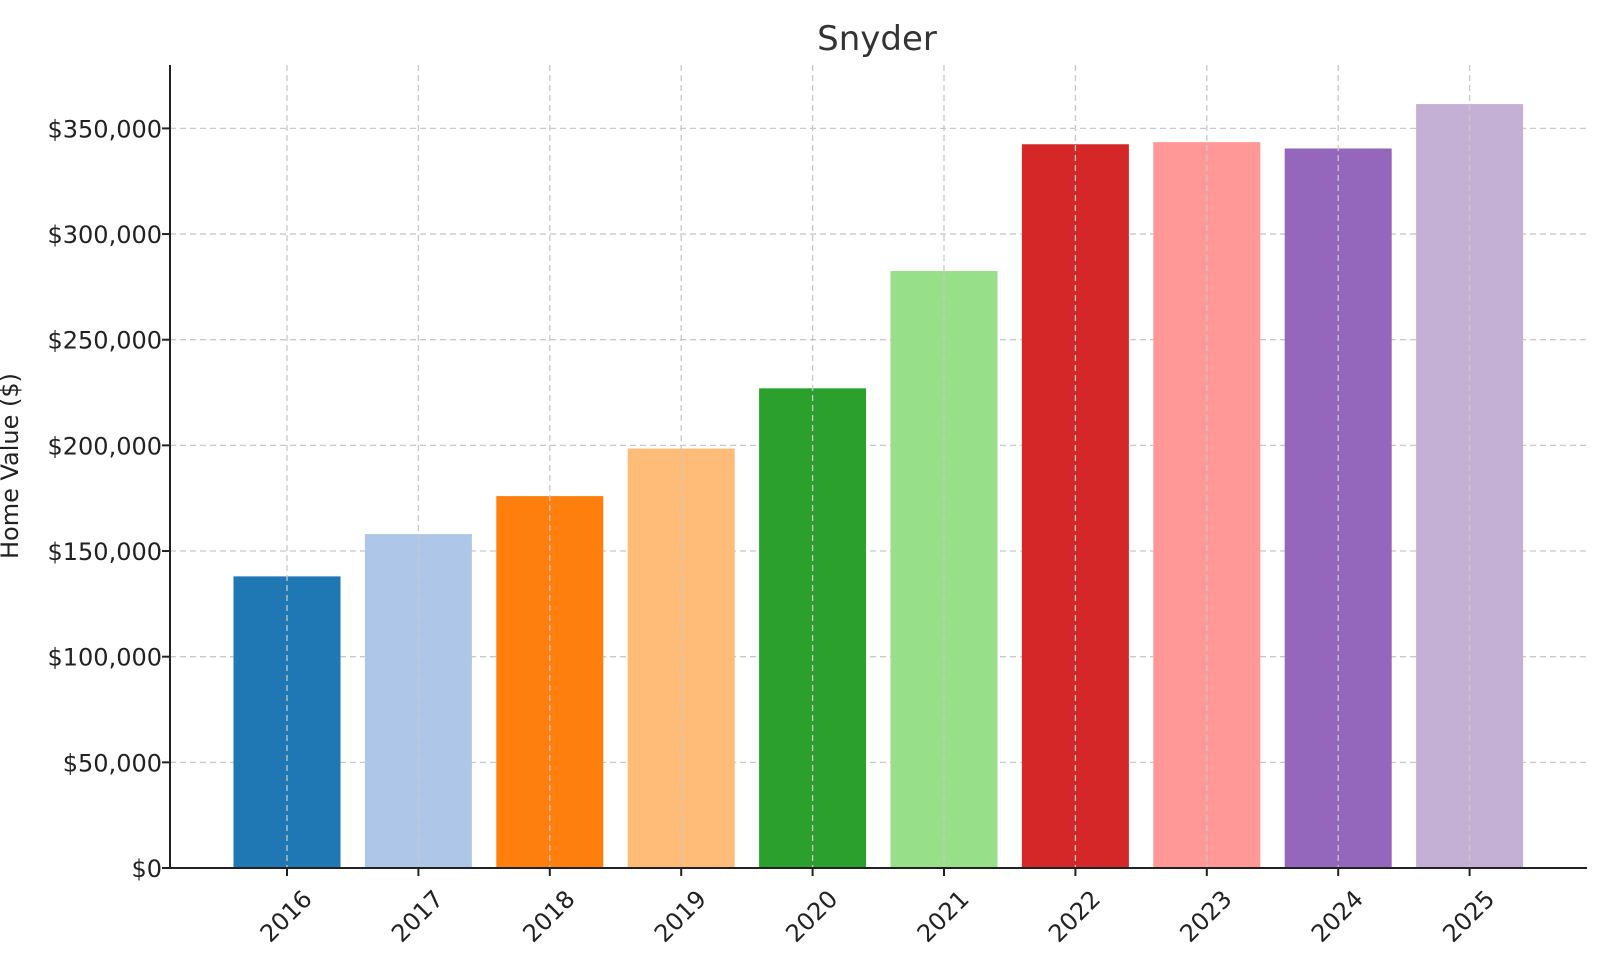  What do you see at coordinates (1468, 916) in the screenshot?
I see `x-tick-label: 2025` at bounding box center [1468, 916].